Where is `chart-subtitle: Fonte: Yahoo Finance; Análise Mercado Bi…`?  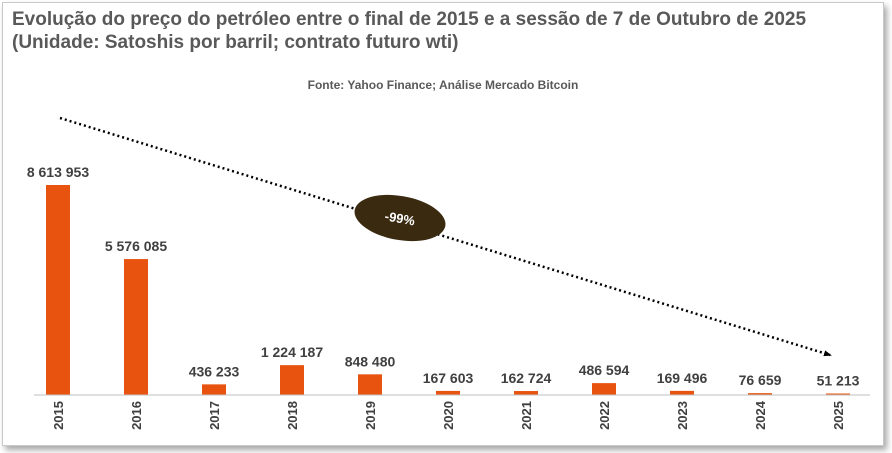 chart-subtitle: Fonte: Yahoo Finance; Análise Mercado Bi… is located at coordinates (443, 85).